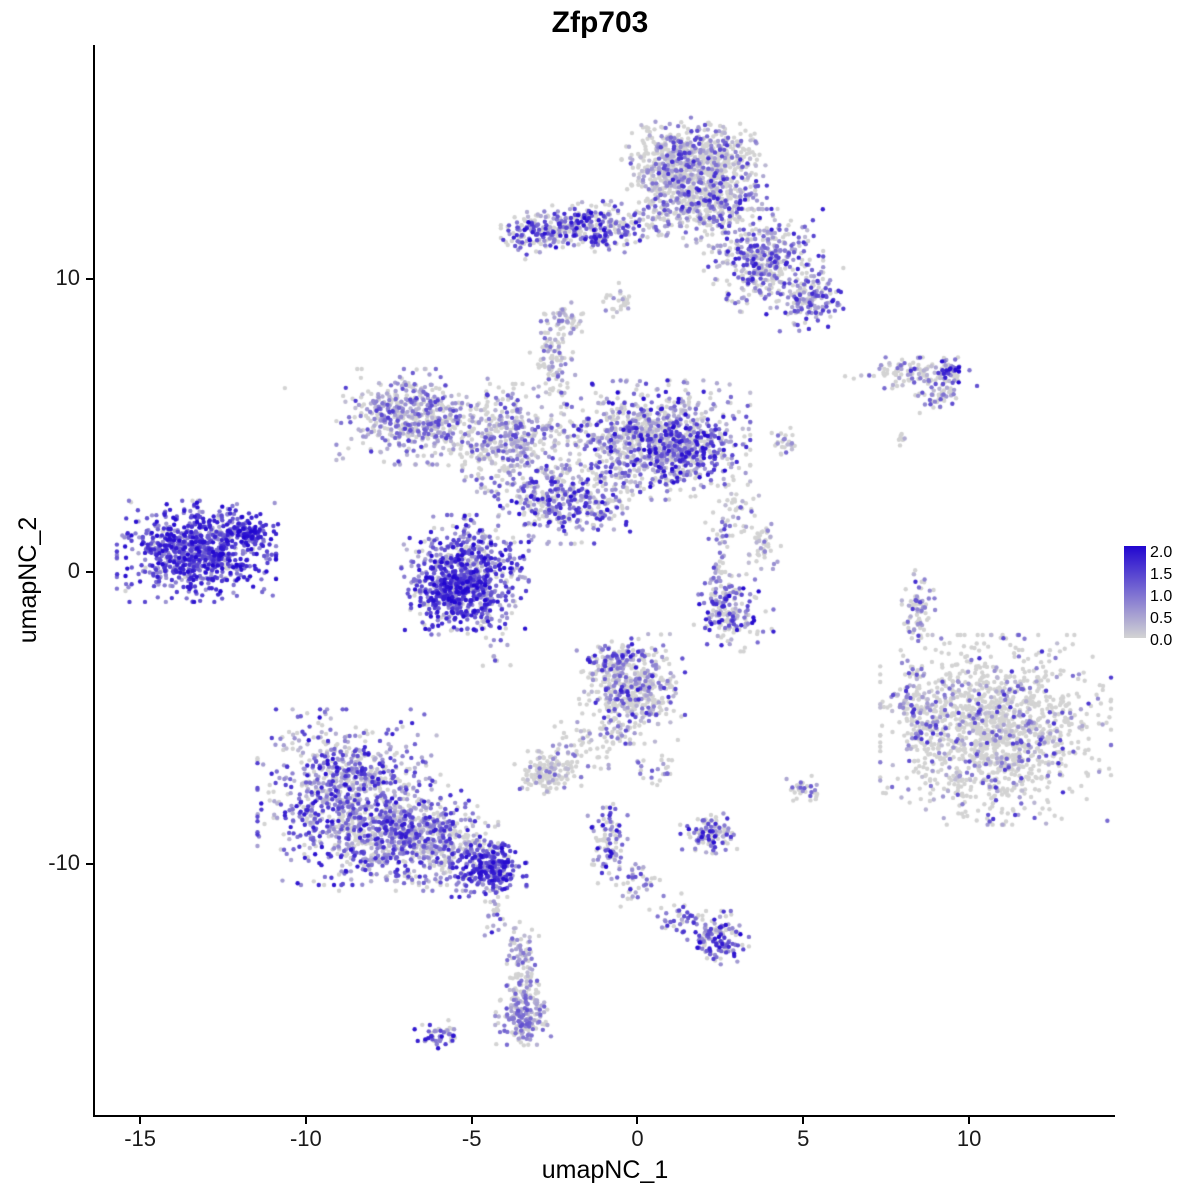 The width and height of the screenshot is (1200, 1200). What do you see at coordinates (1161, 552) in the screenshot?
I see `legend-tick-label: 2.0` at bounding box center [1161, 552].